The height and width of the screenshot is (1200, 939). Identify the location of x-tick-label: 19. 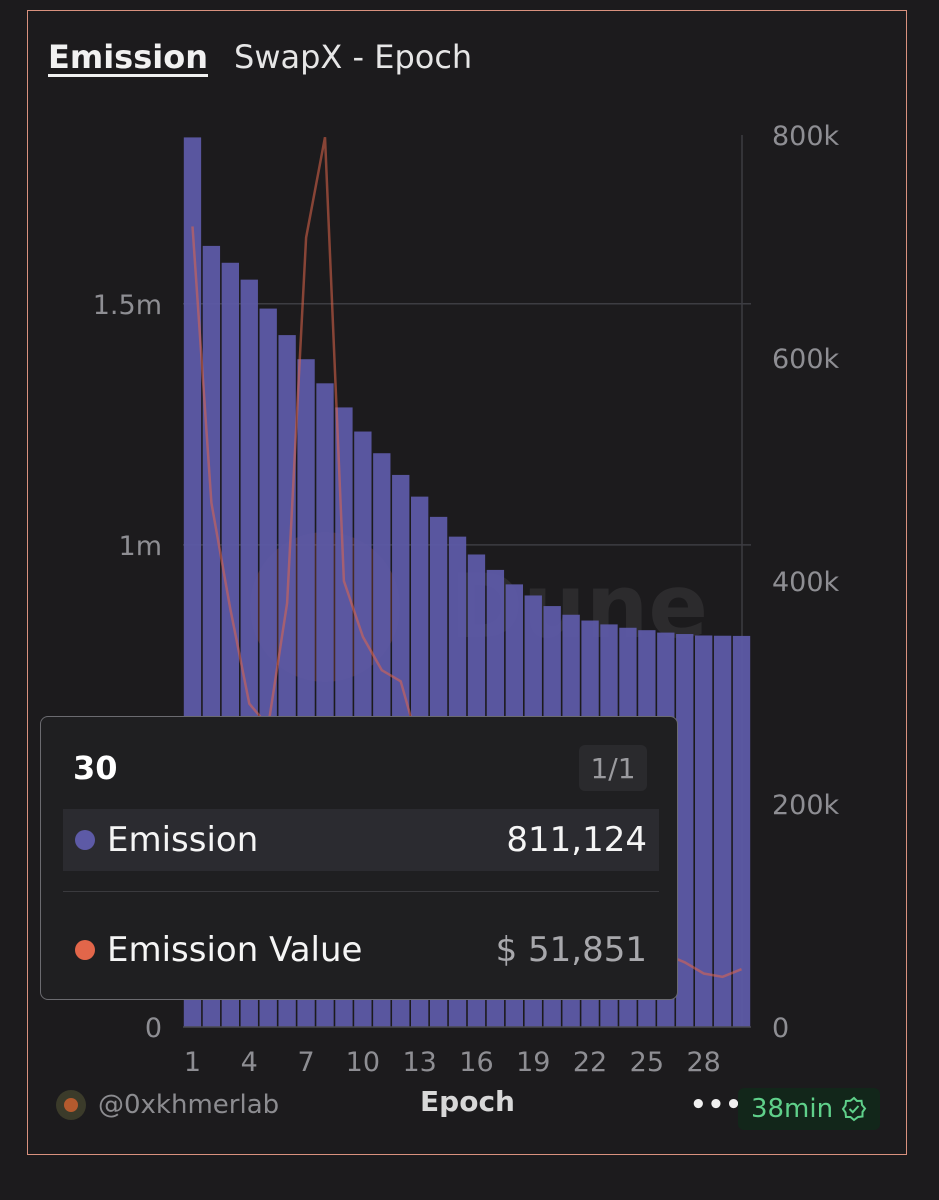
(533, 1062).